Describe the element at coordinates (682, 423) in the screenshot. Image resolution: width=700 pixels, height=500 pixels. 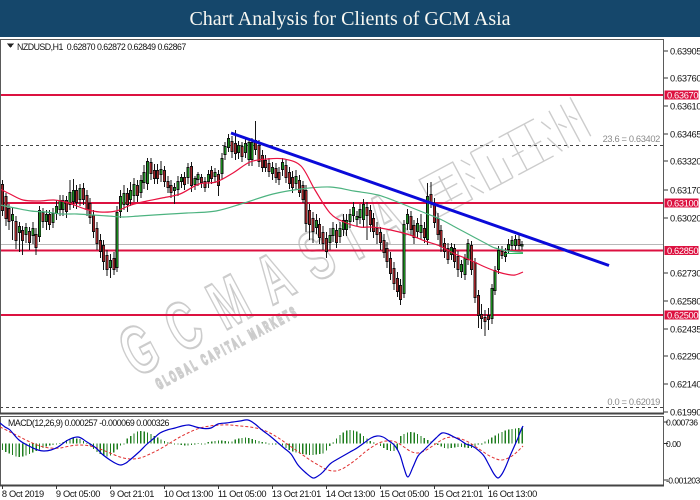
I see `svg-text: 0.000736` at that location.